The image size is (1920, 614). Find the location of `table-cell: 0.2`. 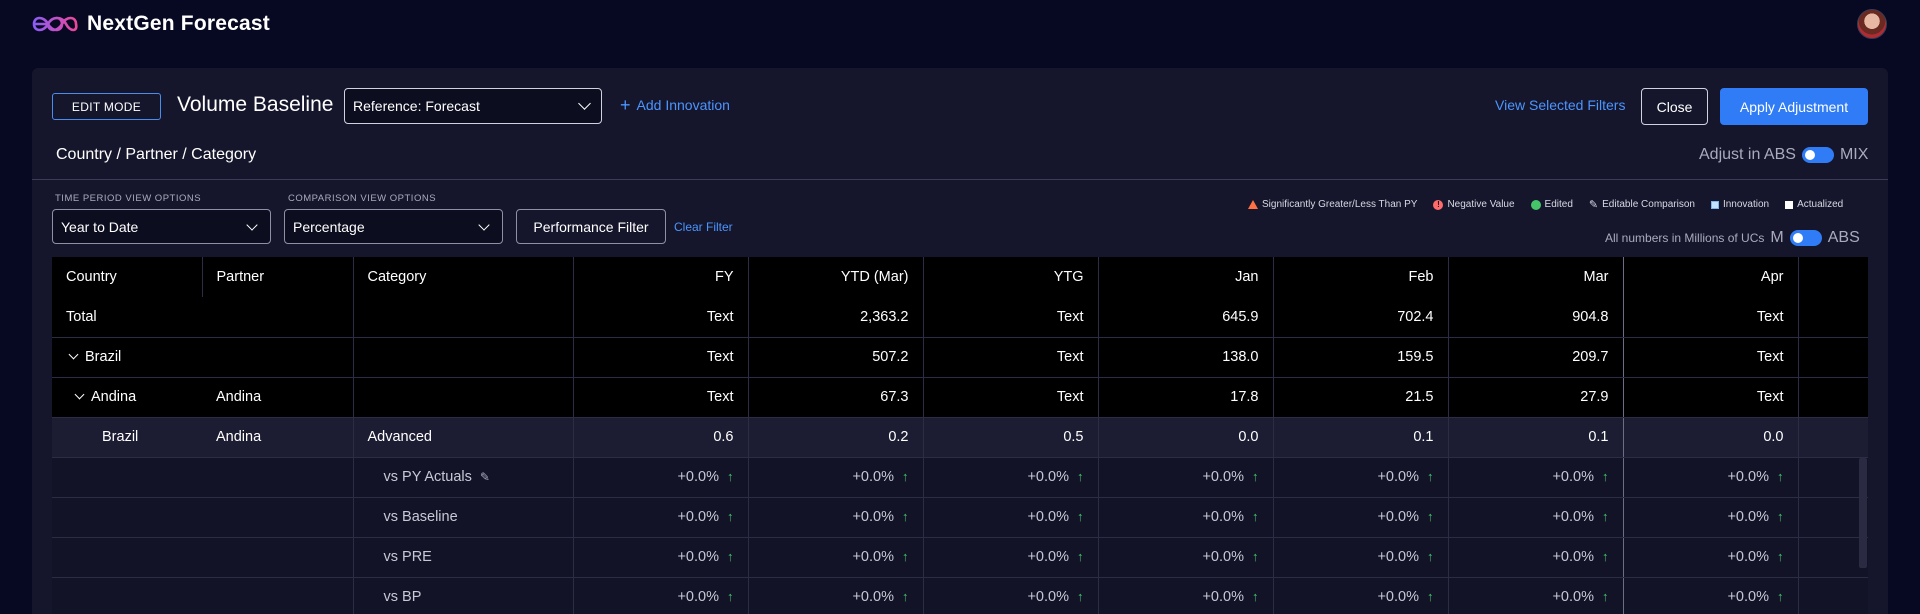

table-cell: 0.2 is located at coordinates (836, 437).